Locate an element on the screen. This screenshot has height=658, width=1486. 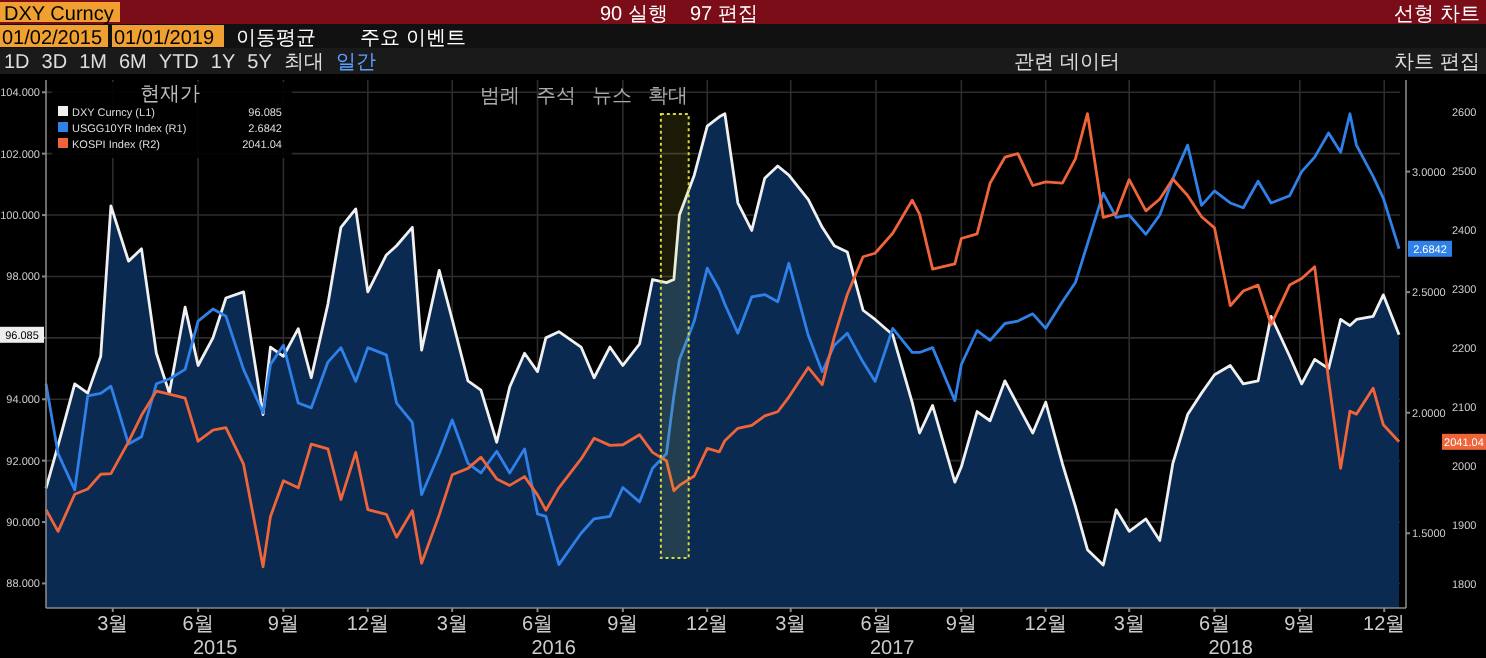
text: 2018 is located at coordinates (1231, 648).